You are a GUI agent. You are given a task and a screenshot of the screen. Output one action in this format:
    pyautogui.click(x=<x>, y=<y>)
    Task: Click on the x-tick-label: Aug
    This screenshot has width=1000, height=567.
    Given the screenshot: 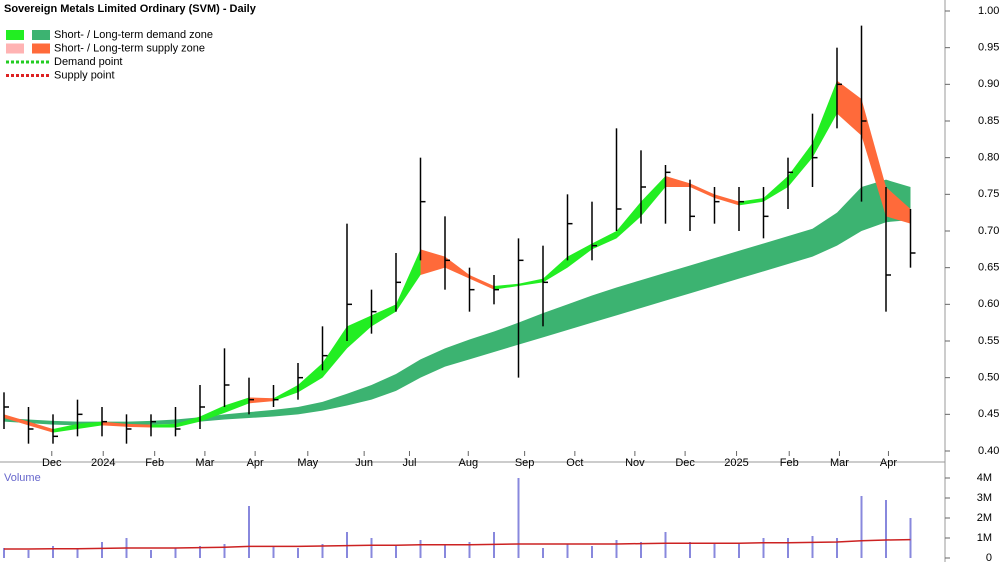 What is the action you would take?
    pyautogui.click(x=468, y=463)
    